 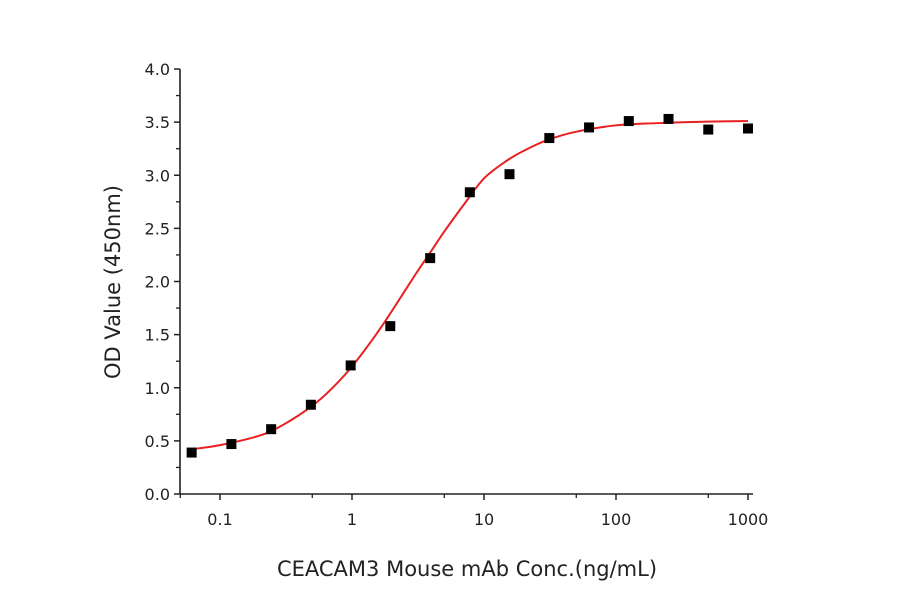 What do you see at coordinates (467, 569) in the screenshot?
I see `x-axis-label: CEACAM3 Mouse mAb Conc.(ng/mL)` at bounding box center [467, 569].